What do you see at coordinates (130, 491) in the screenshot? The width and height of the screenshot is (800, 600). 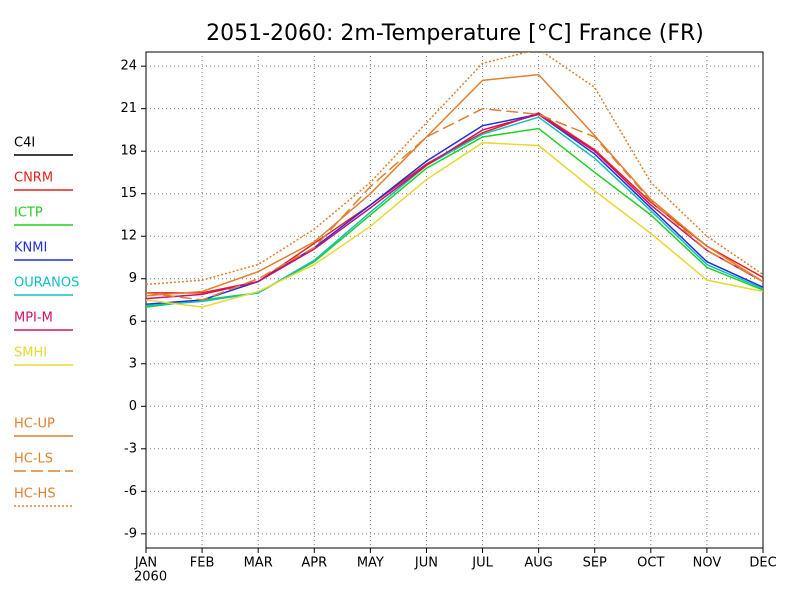 I see `y-tick-label: -6` at bounding box center [130, 491].